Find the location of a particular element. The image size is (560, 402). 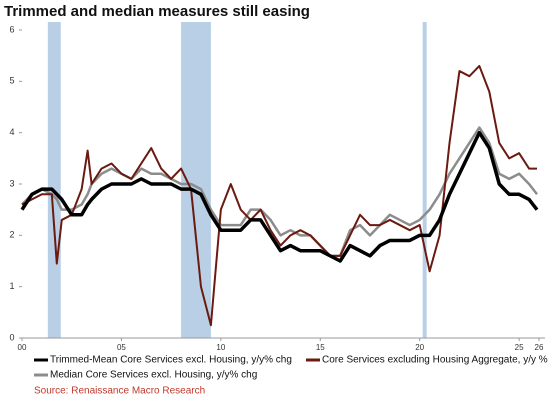

source: Source: Renaissance Macro Research is located at coordinates (119, 391).